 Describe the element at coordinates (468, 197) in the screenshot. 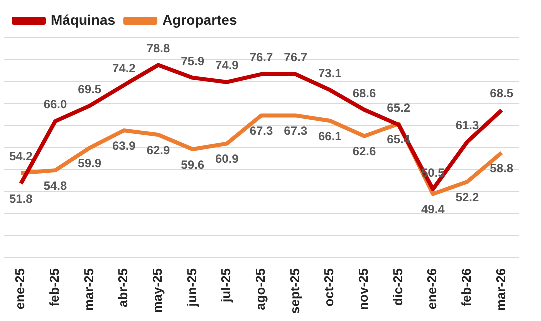

I see `data-label: 52.2` at that location.